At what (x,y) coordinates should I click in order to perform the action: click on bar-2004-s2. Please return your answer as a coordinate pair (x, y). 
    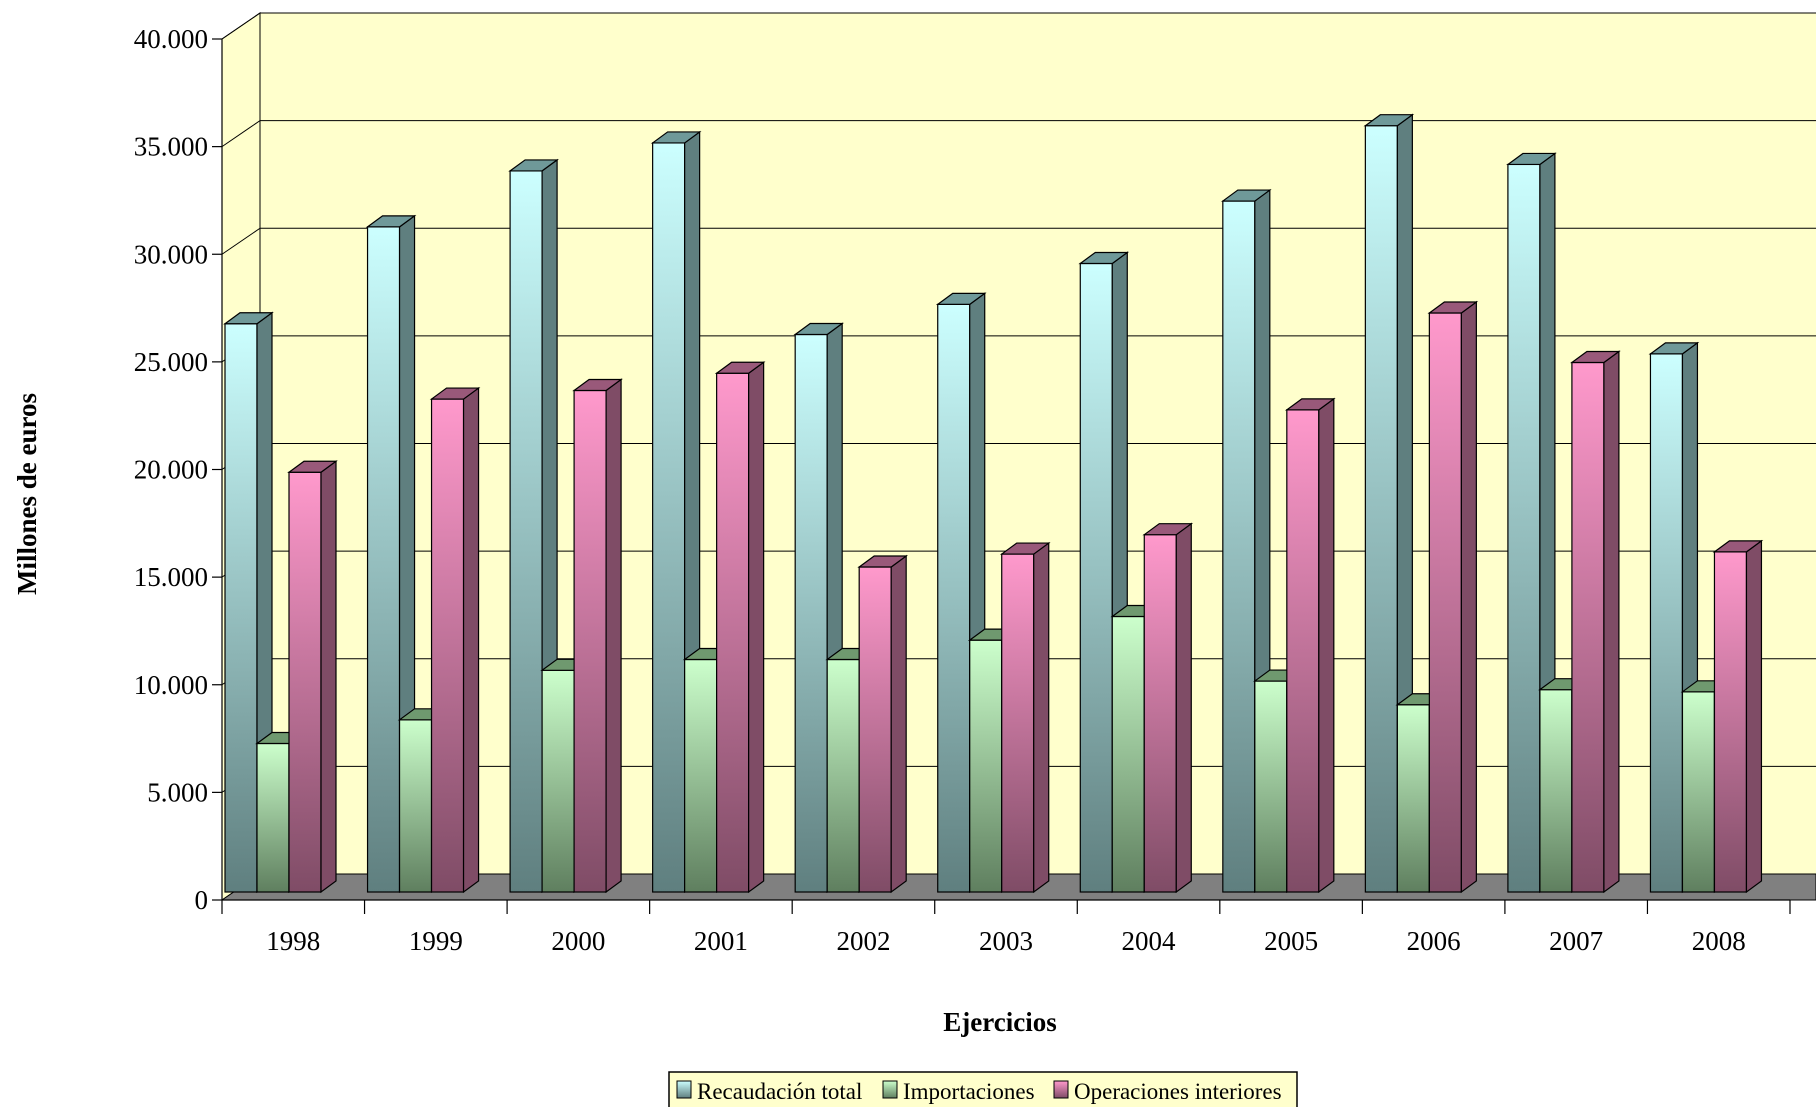
    Looking at the image, I should click on (1168, 708).